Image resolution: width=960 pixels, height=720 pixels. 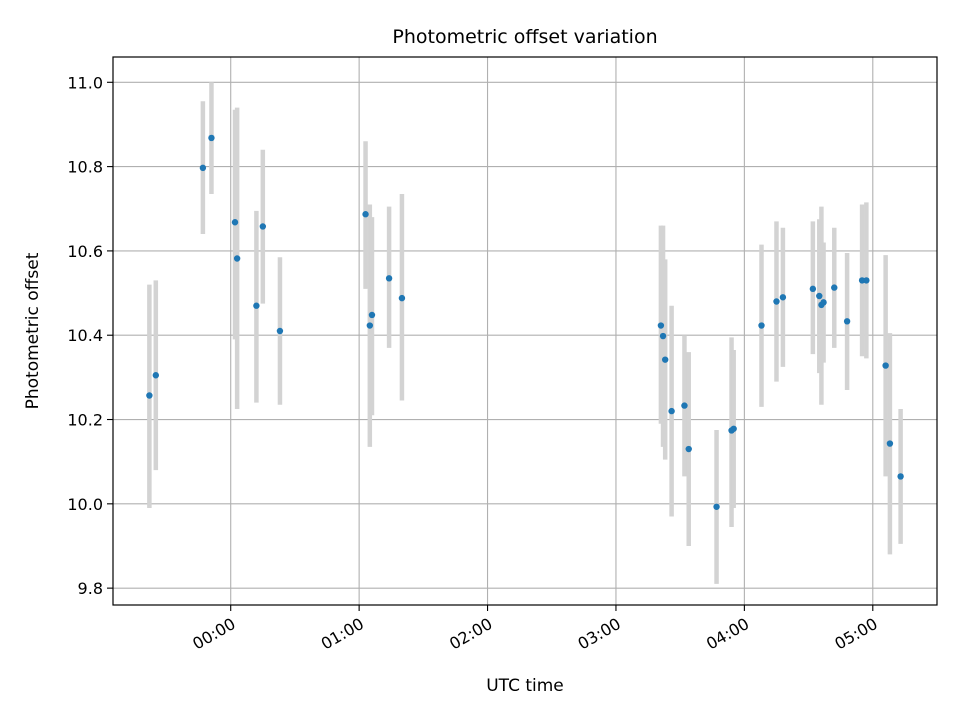 I want to click on y-tick-label: 10.8, so click(x=85, y=167).